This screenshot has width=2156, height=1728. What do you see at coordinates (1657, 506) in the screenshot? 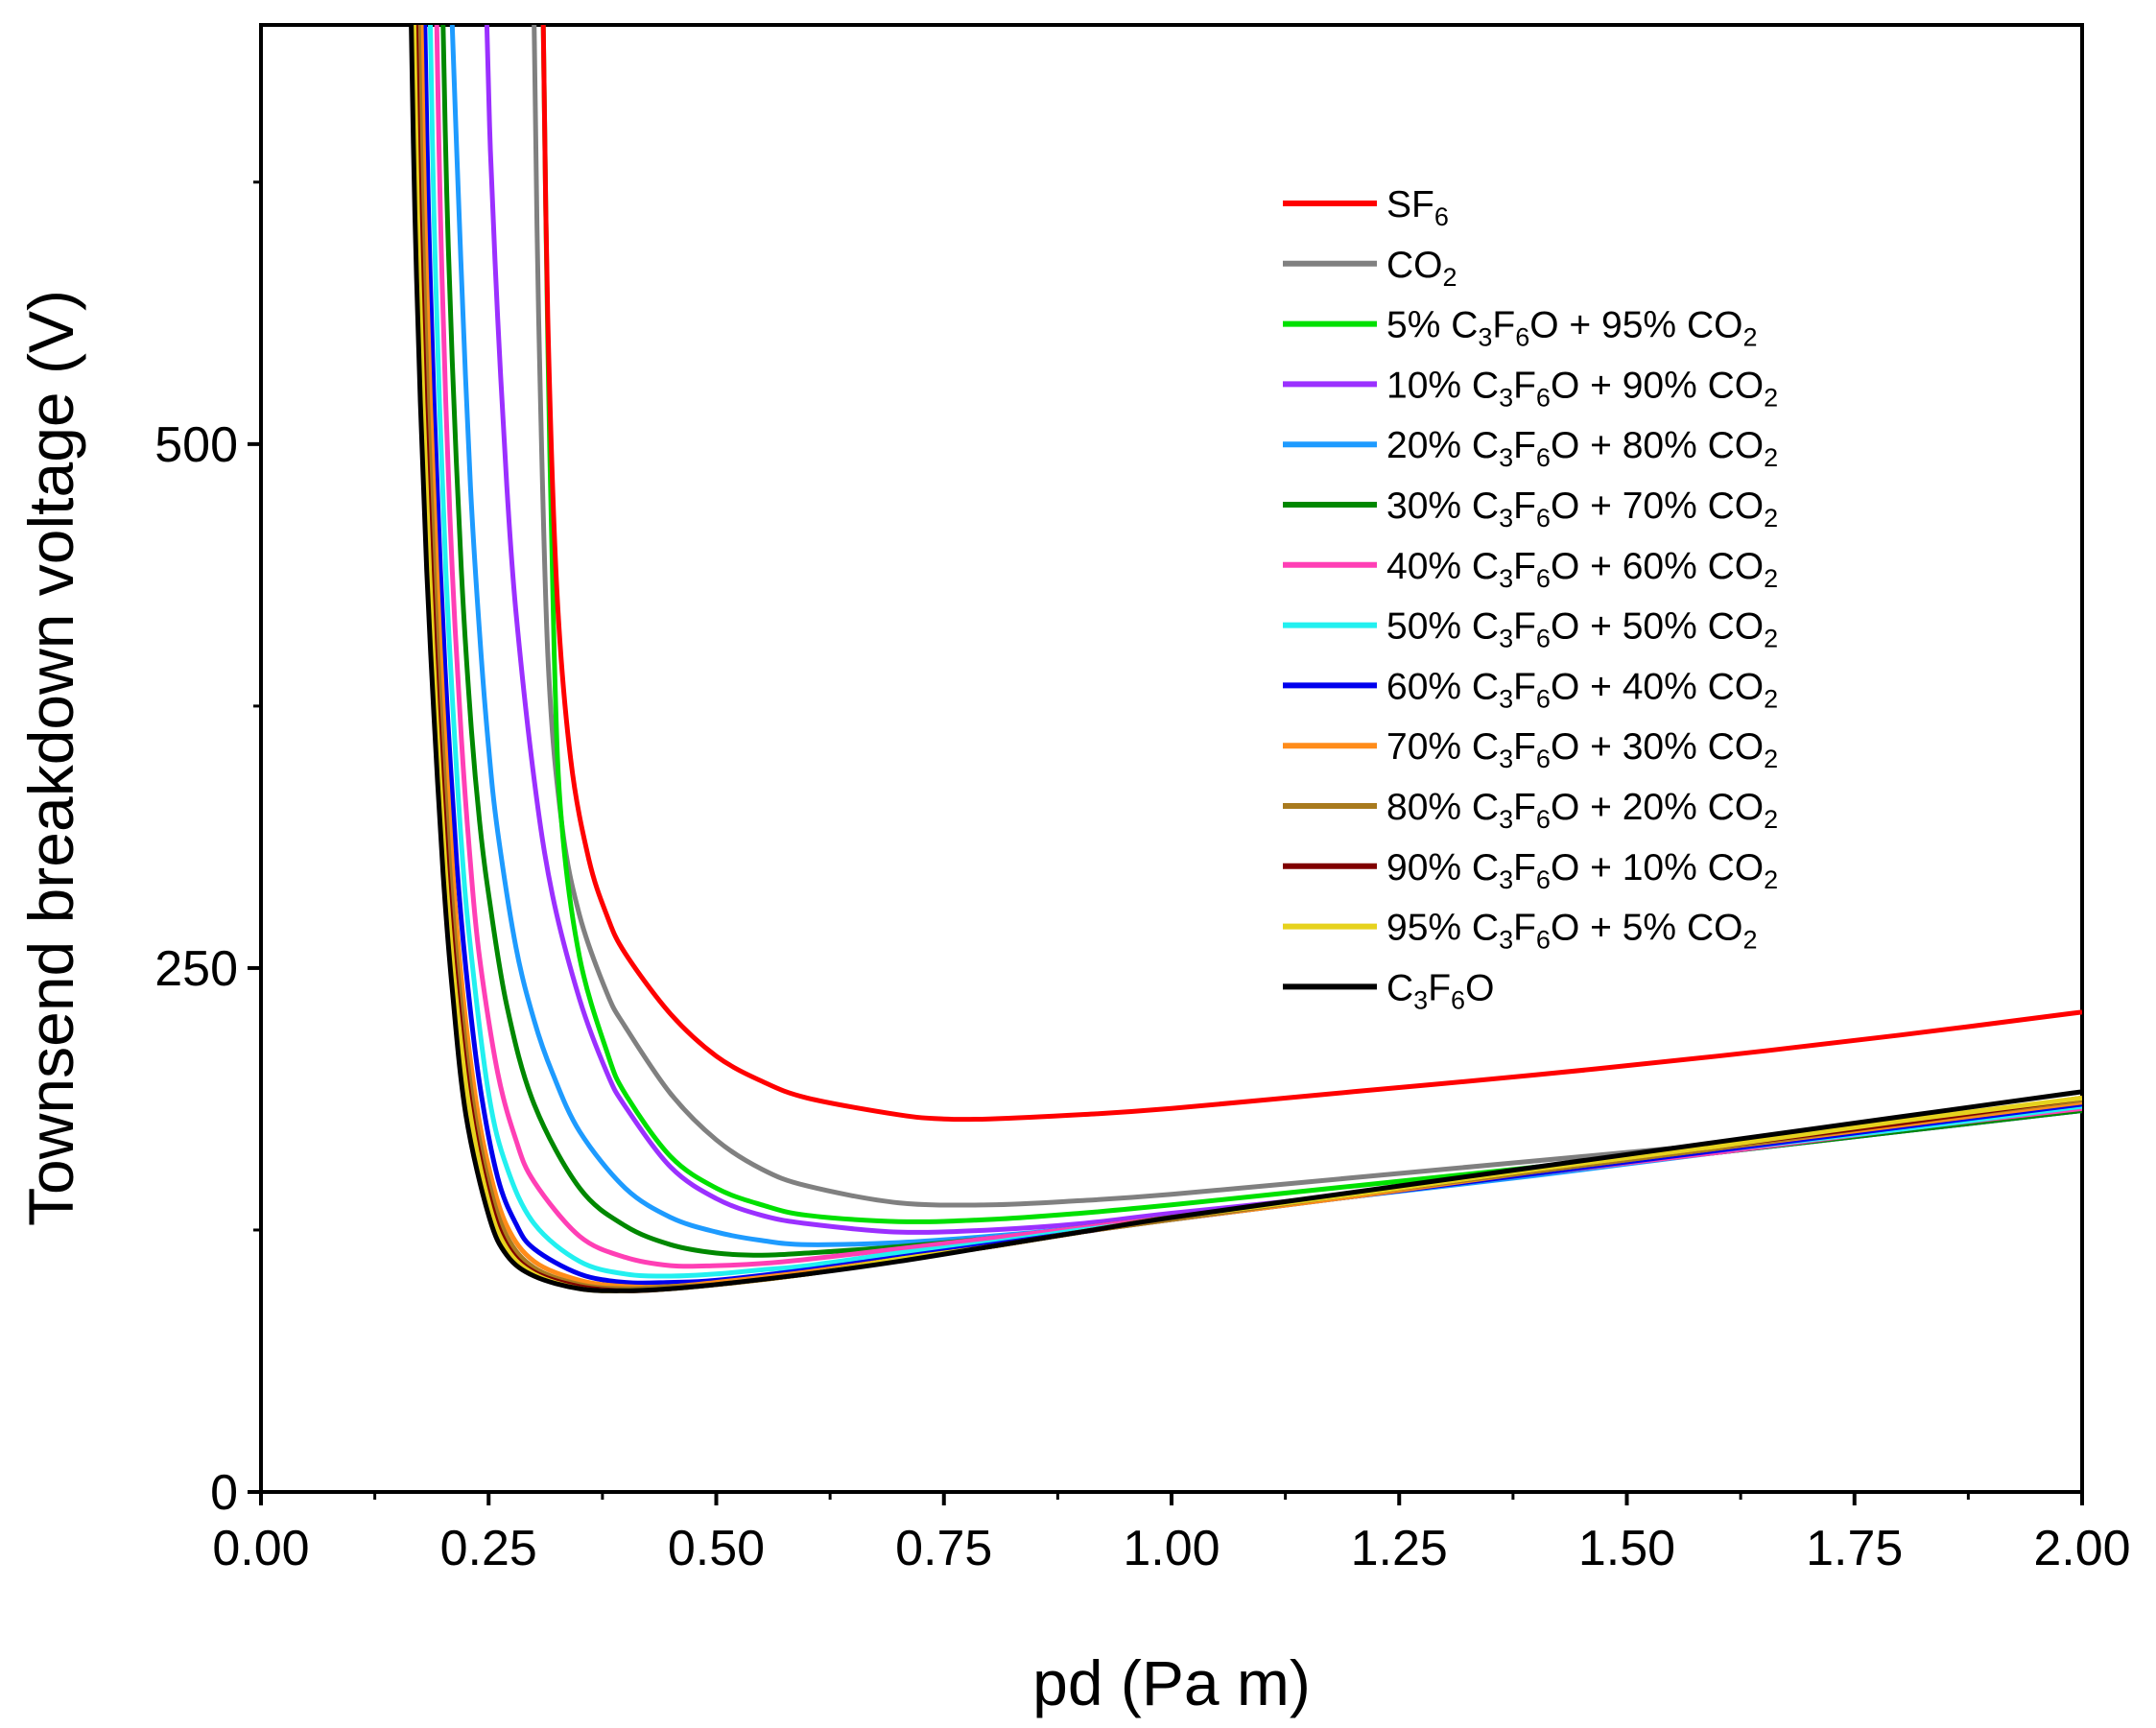
I see `legend-text-part: O + 70% CO` at bounding box center [1657, 506].